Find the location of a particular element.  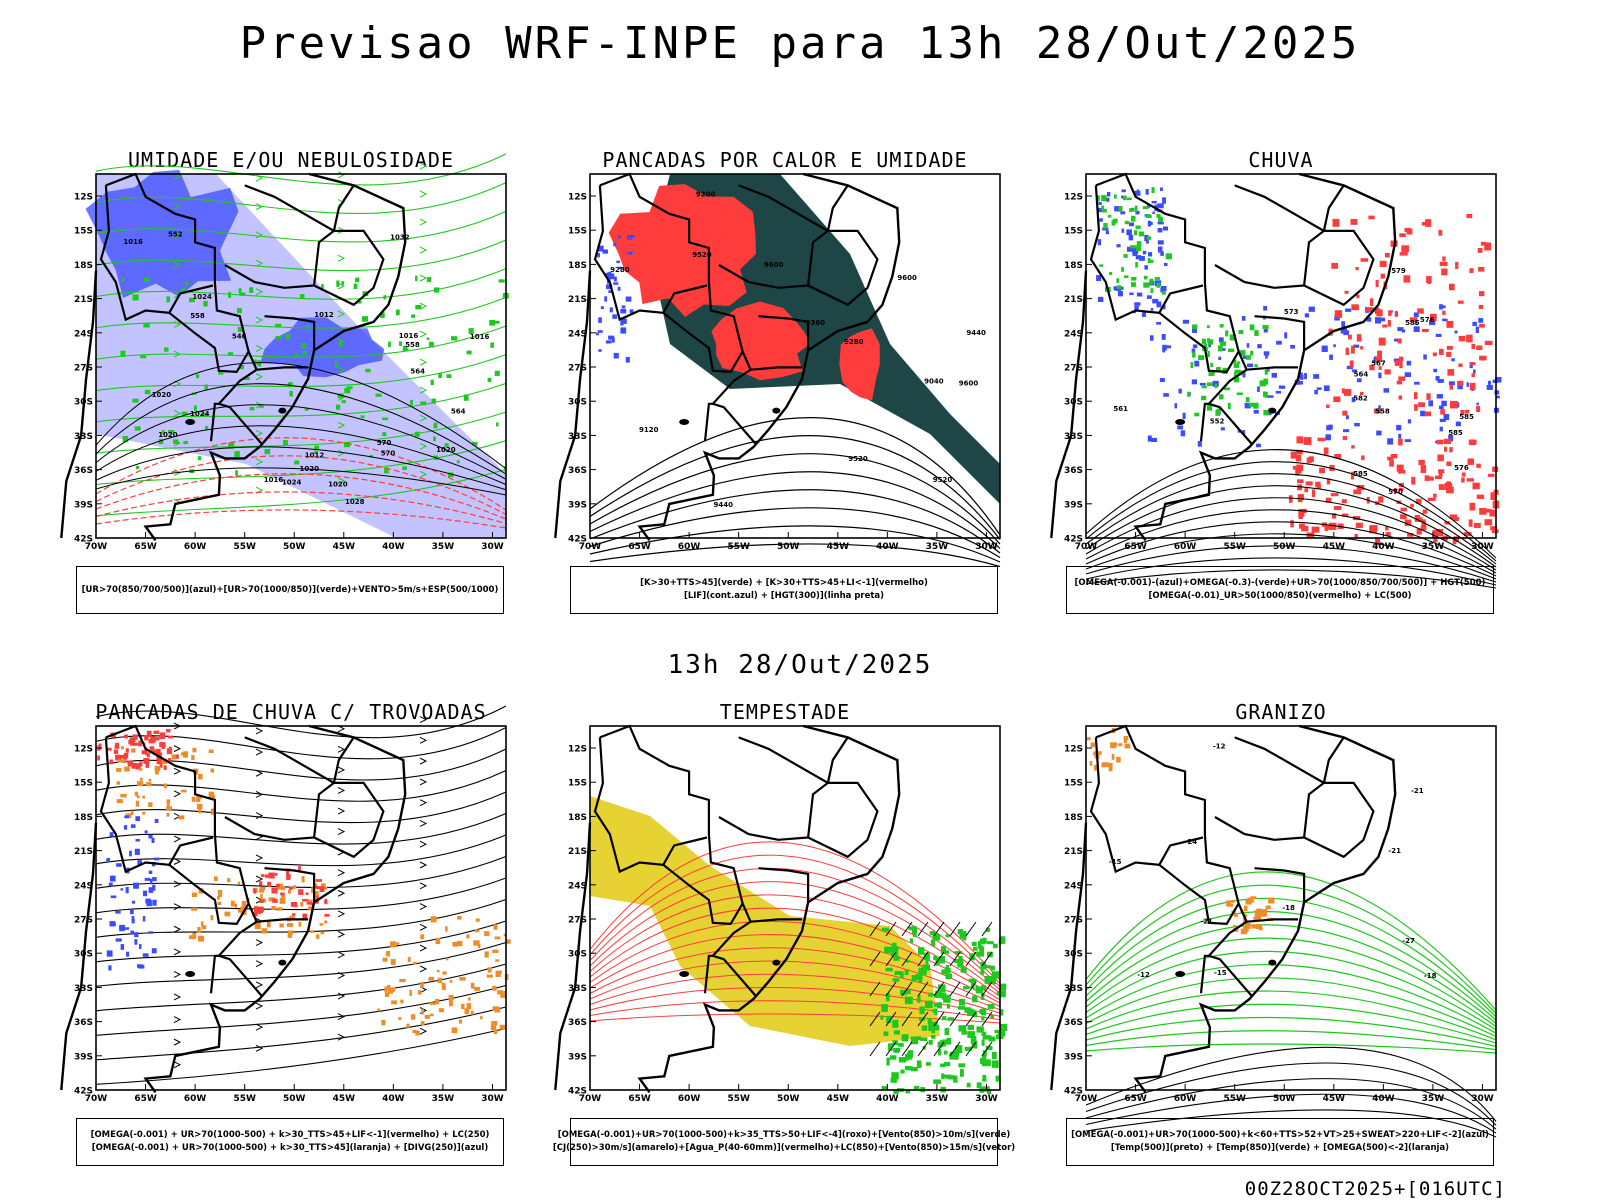

lon-label: 60W is located at coordinates (689, 547).